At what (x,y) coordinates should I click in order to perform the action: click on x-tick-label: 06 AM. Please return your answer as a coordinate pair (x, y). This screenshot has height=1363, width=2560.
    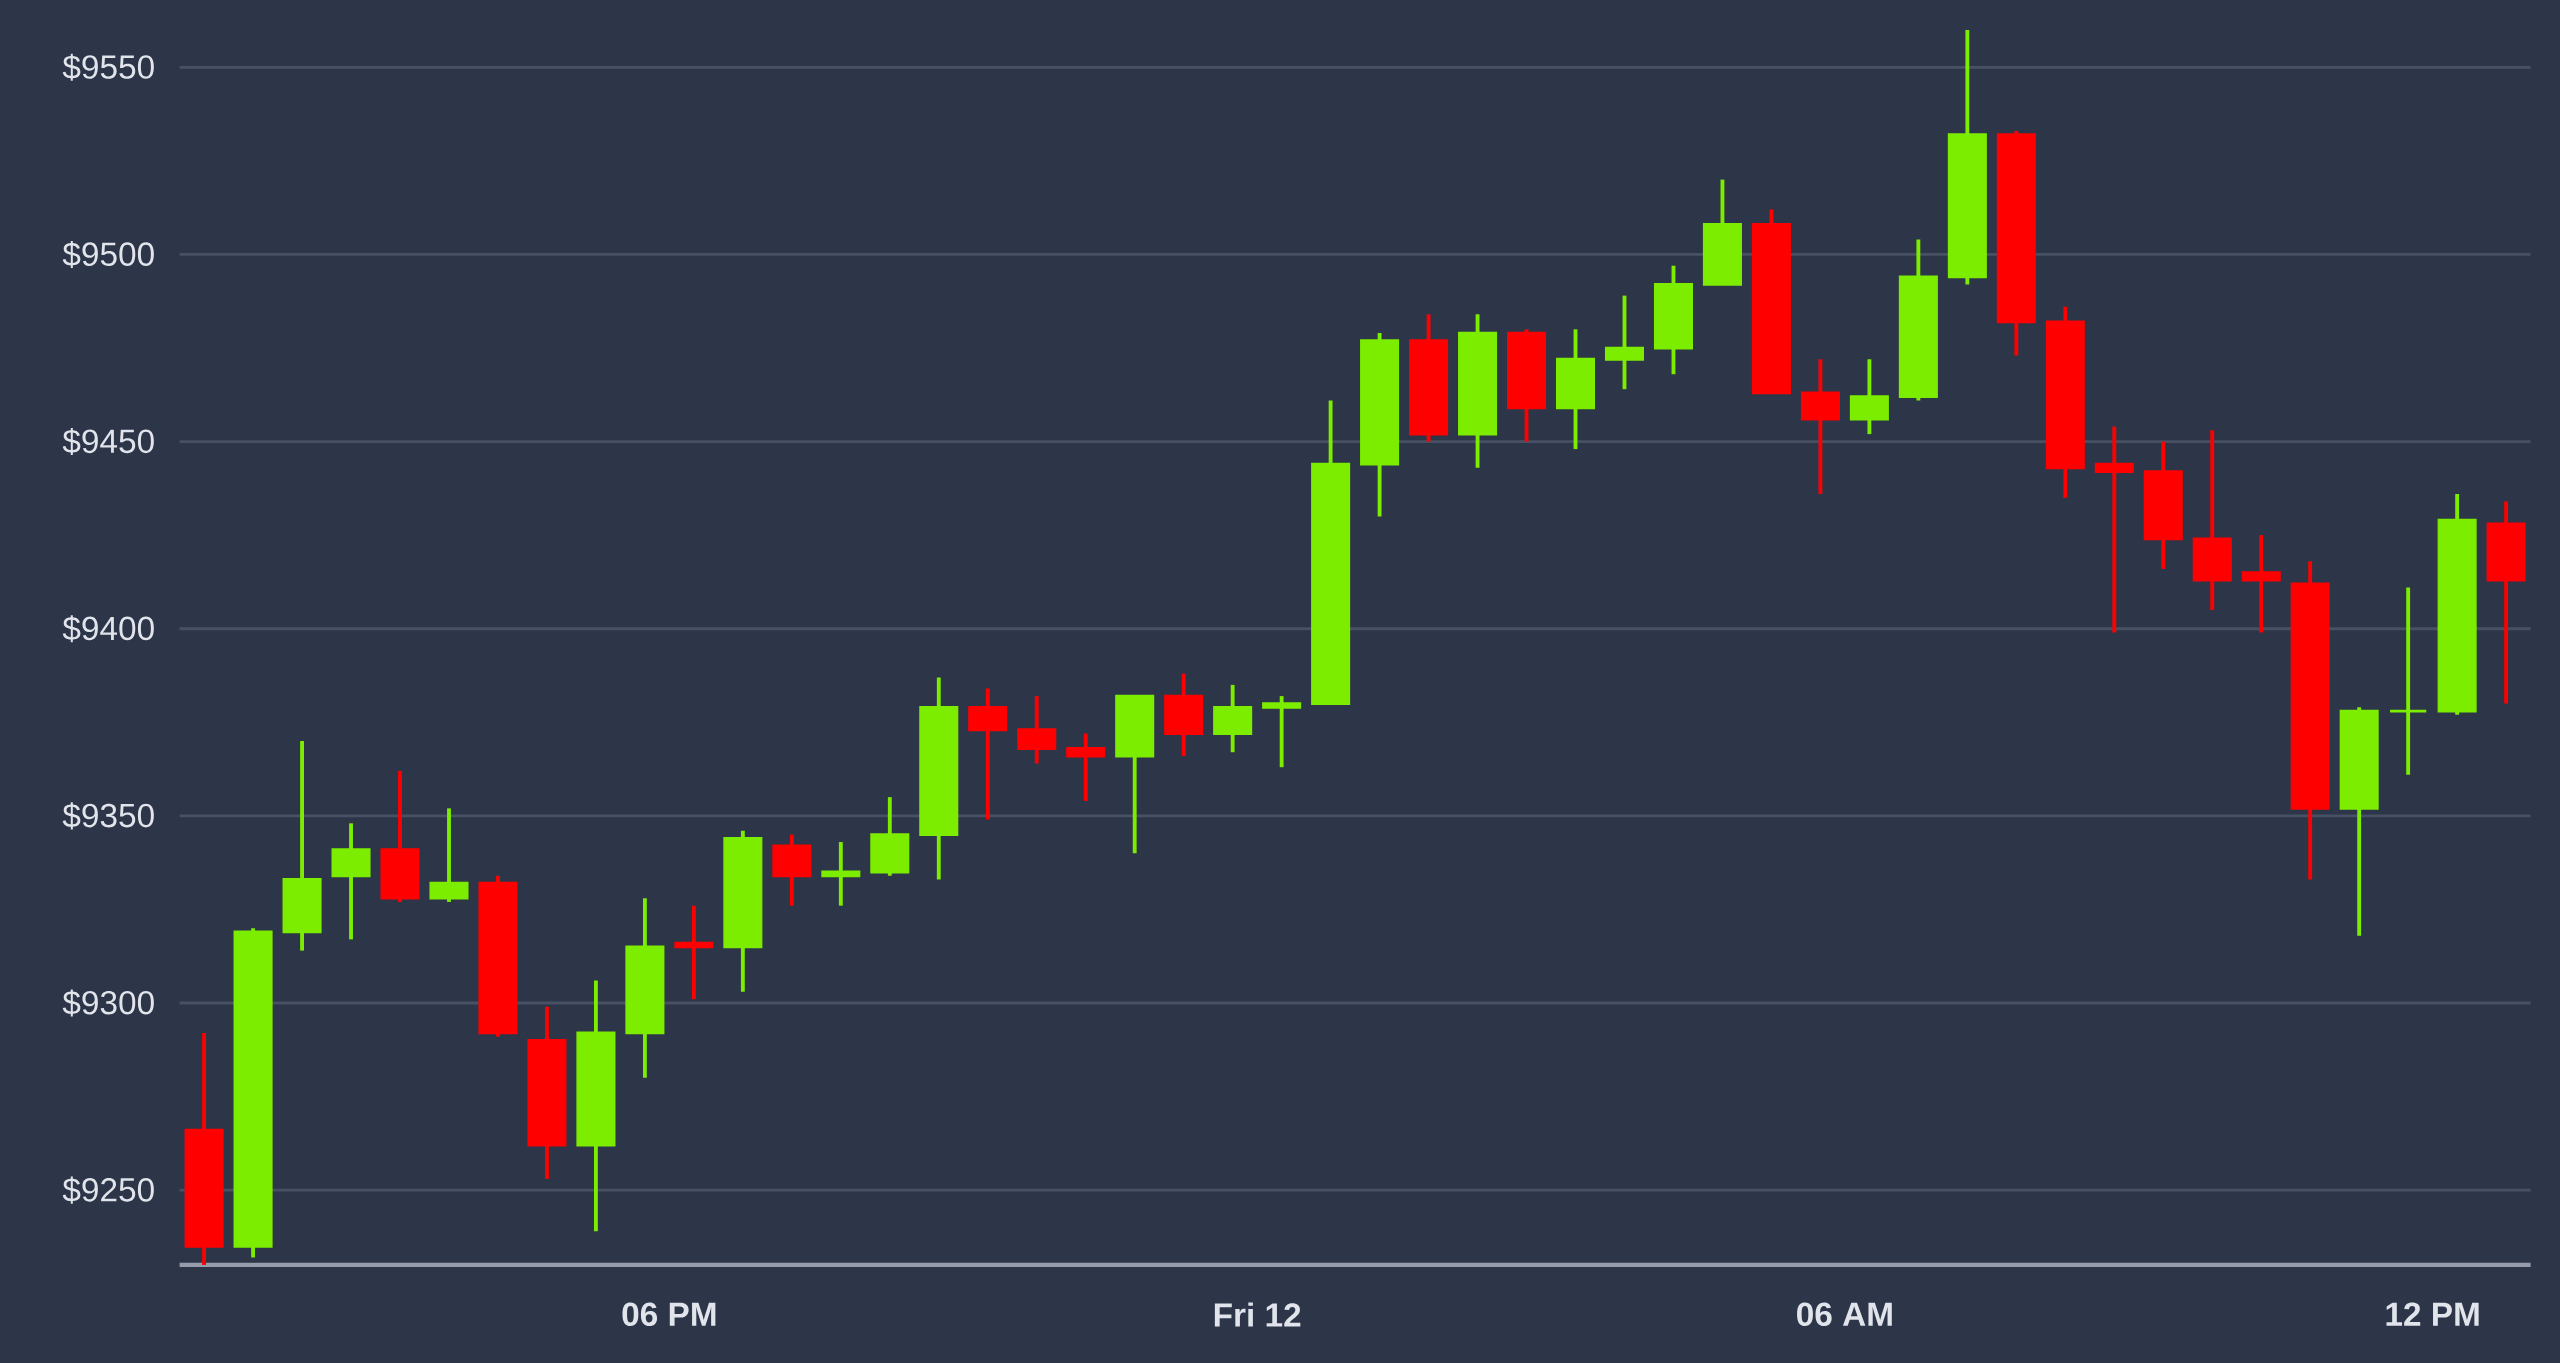
    Looking at the image, I should click on (1844, 1314).